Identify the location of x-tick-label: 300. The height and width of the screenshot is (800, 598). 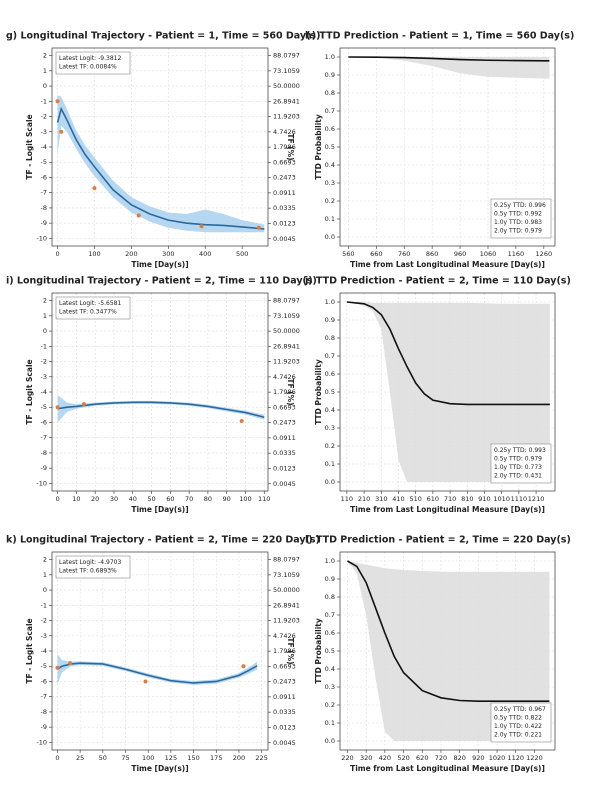
(168, 254).